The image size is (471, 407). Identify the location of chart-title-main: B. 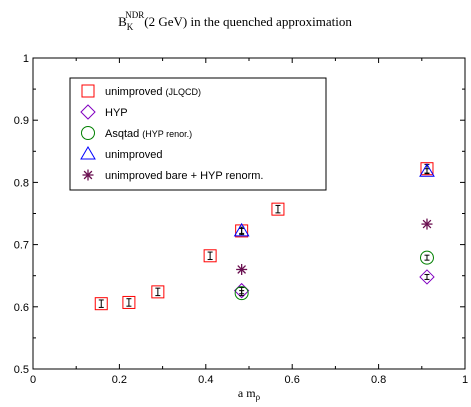
(122, 21).